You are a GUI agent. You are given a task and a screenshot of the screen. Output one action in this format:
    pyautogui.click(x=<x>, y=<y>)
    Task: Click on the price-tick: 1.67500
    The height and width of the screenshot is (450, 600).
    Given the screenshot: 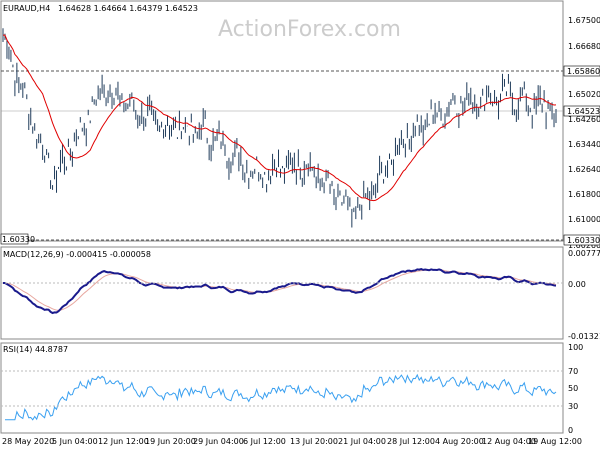 What is the action you would take?
    pyautogui.click(x=584, y=20)
    